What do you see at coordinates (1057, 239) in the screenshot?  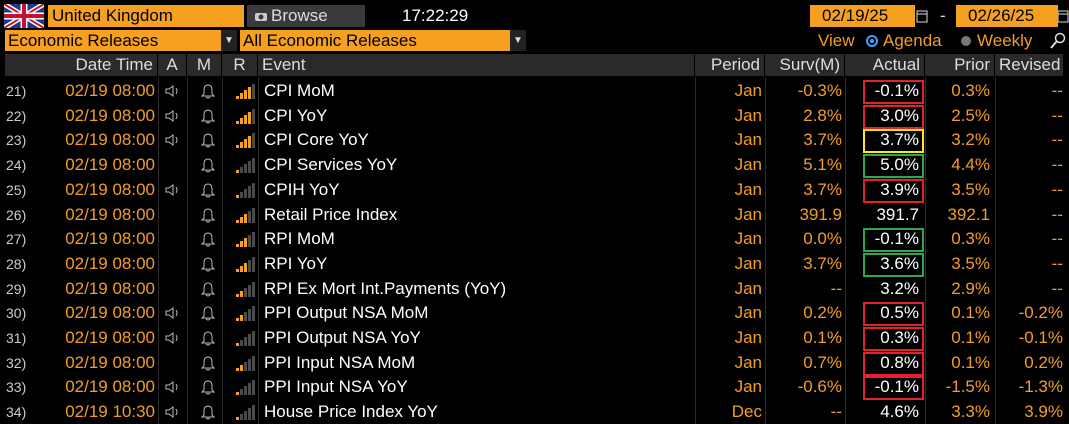 I see `revised: --` at bounding box center [1057, 239].